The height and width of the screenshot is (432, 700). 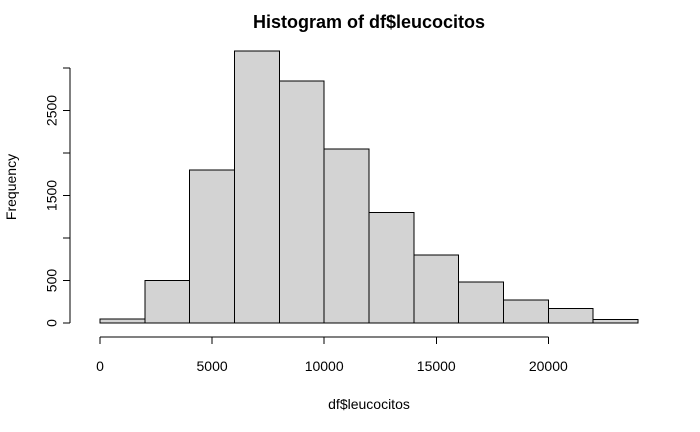 What do you see at coordinates (436, 366) in the screenshot?
I see `x-tick-label: 15000` at bounding box center [436, 366].